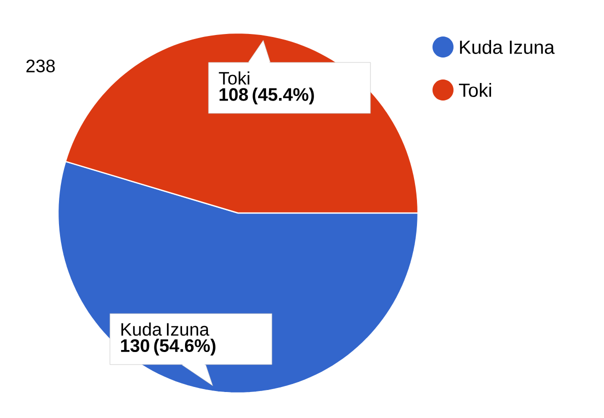 The width and height of the screenshot is (604, 418). Describe the element at coordinates (234, 78) in the screenshot. I see `slice-label: Toki` at that location.